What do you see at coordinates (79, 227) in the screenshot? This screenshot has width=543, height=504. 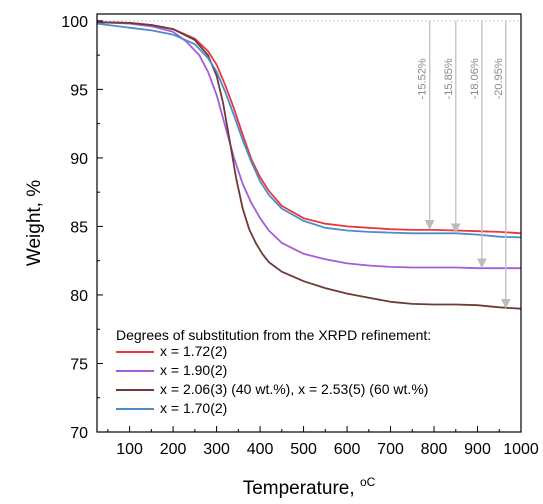 I see `y-tick-label: 85` at bounding box center [79, 227].